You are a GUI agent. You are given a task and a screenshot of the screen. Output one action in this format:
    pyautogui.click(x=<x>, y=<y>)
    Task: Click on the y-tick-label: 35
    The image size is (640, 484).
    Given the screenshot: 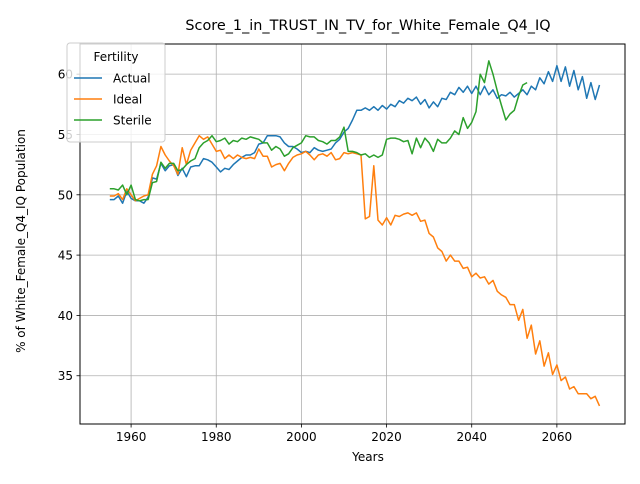 What is the action you would take?
    pyautogui.click(x=65, y=376)
    